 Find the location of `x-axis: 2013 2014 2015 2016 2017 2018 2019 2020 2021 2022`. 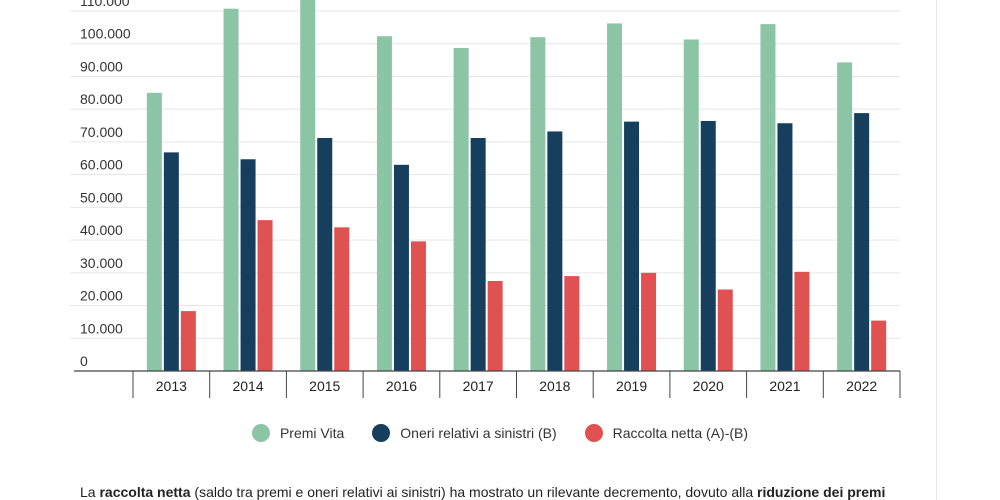

x-axis: 2013 2014 2015 2016 2017 2018 2019 2020 2021 2022 is located at coordinates (487, 384).